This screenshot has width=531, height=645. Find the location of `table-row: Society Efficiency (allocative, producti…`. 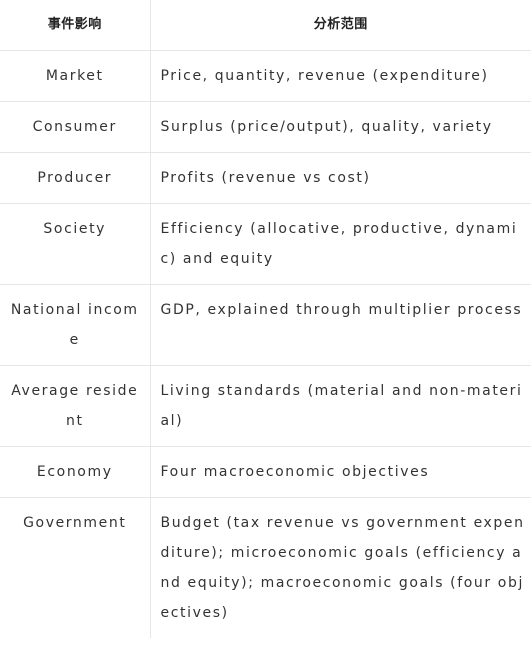

table-row: Society Efficiency (allocative, producti… is located at coordinates (265, 244).